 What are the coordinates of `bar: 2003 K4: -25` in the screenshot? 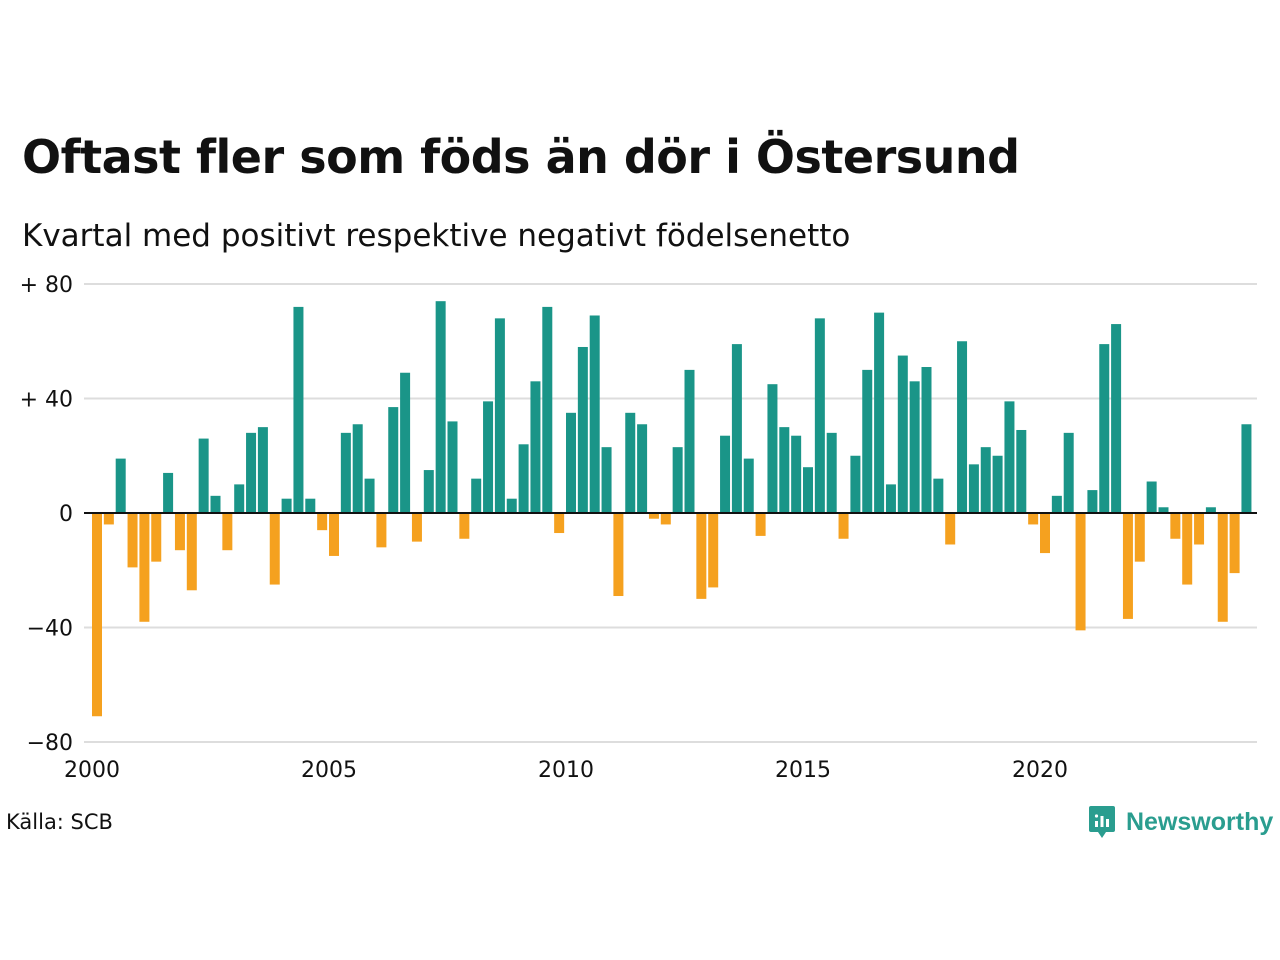 It's located at (274, 549).